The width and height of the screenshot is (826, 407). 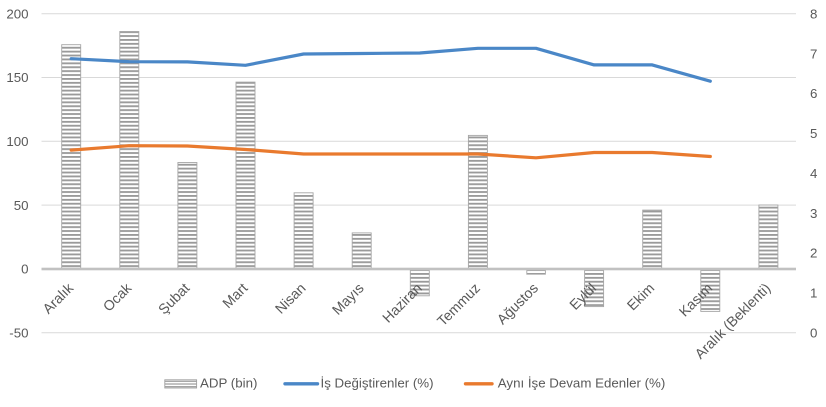 I want to click on svg-text: 200, so click(x=17, y=13).